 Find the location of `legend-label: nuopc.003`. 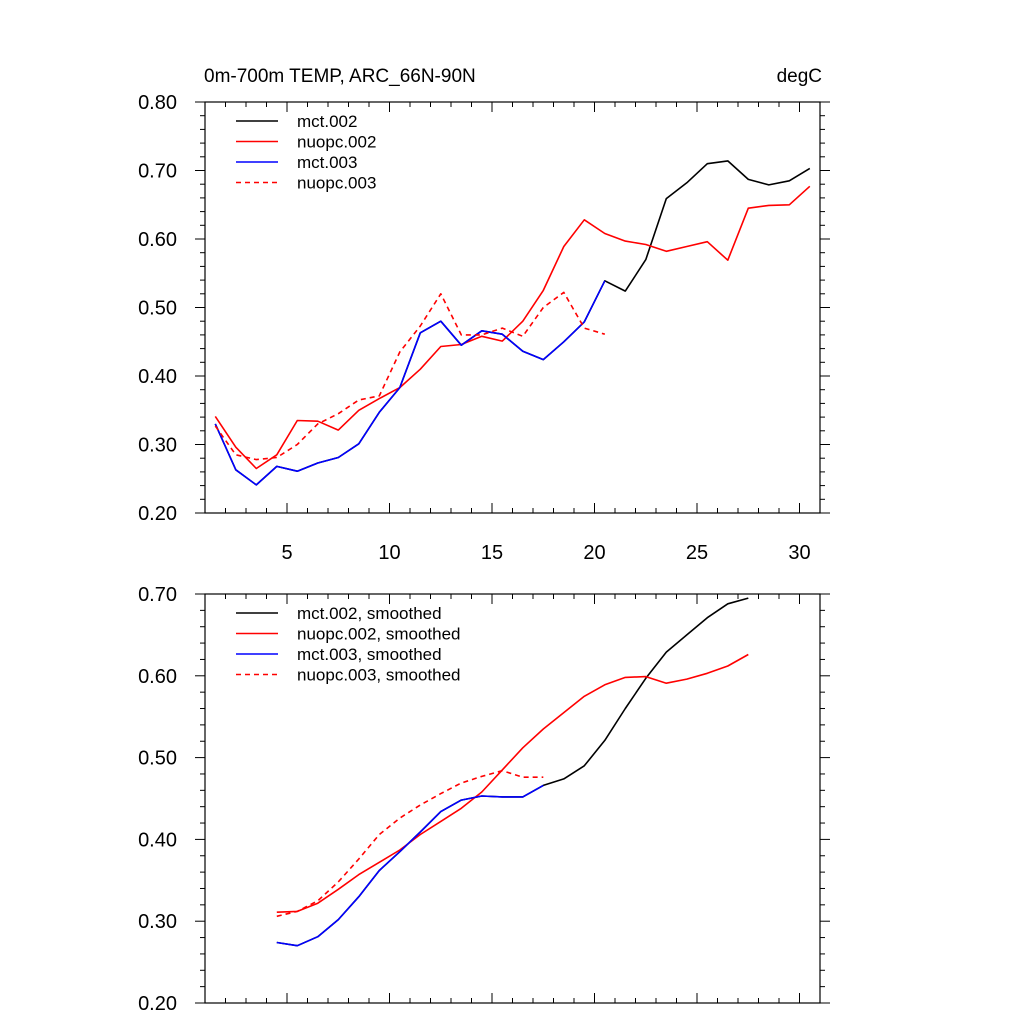

legend-label: nuopc.003 is located at coordinates (336, 183).